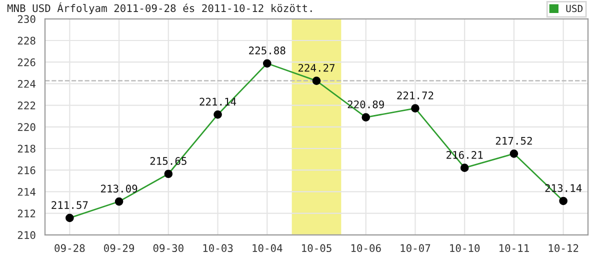 The image size is (600, 270). I want to click on y-tick-label: 210, so click(27, 235).